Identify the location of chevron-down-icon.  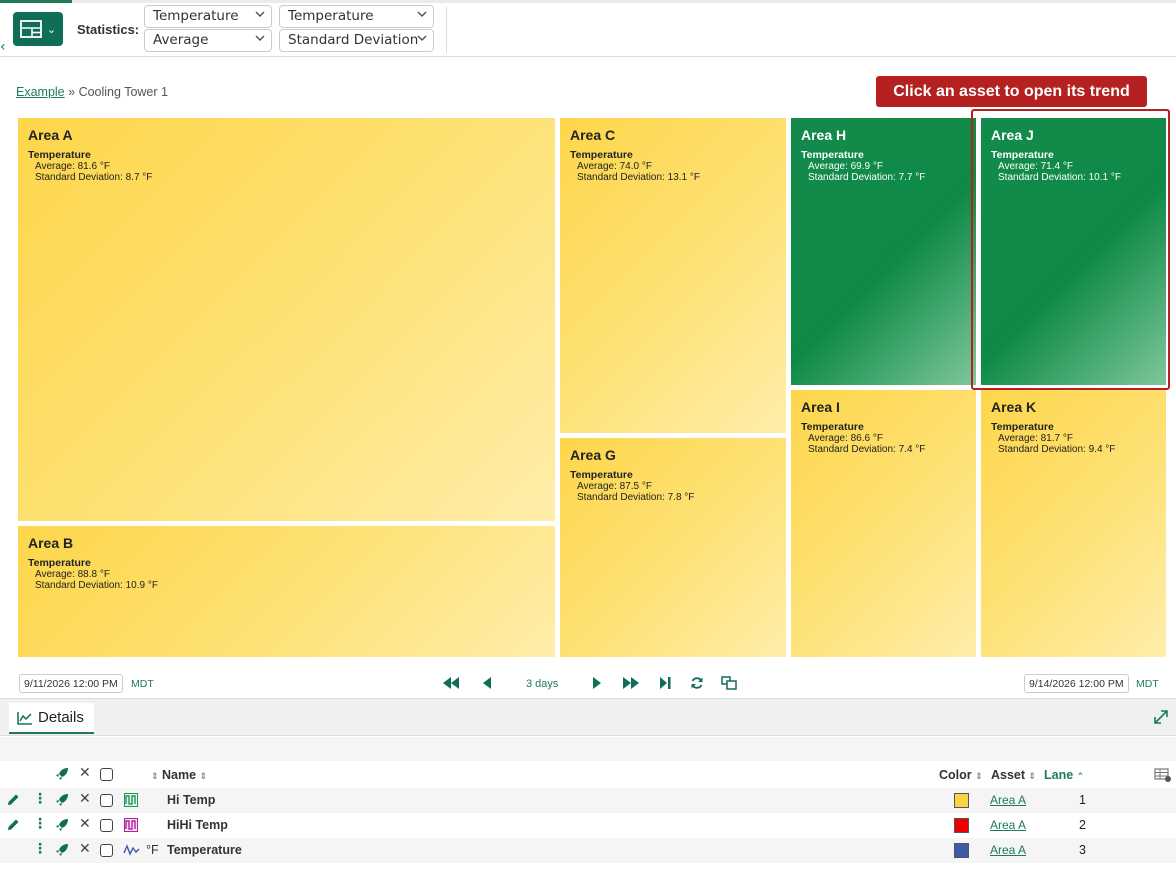
(422, 38).